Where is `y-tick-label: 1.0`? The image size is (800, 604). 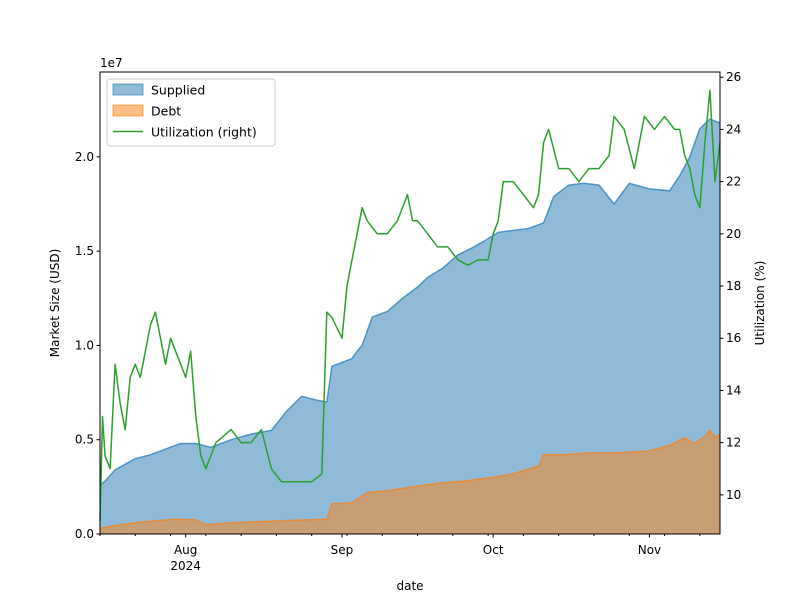 y-tick-label: 1.0 is located at coordinates (84, 345).